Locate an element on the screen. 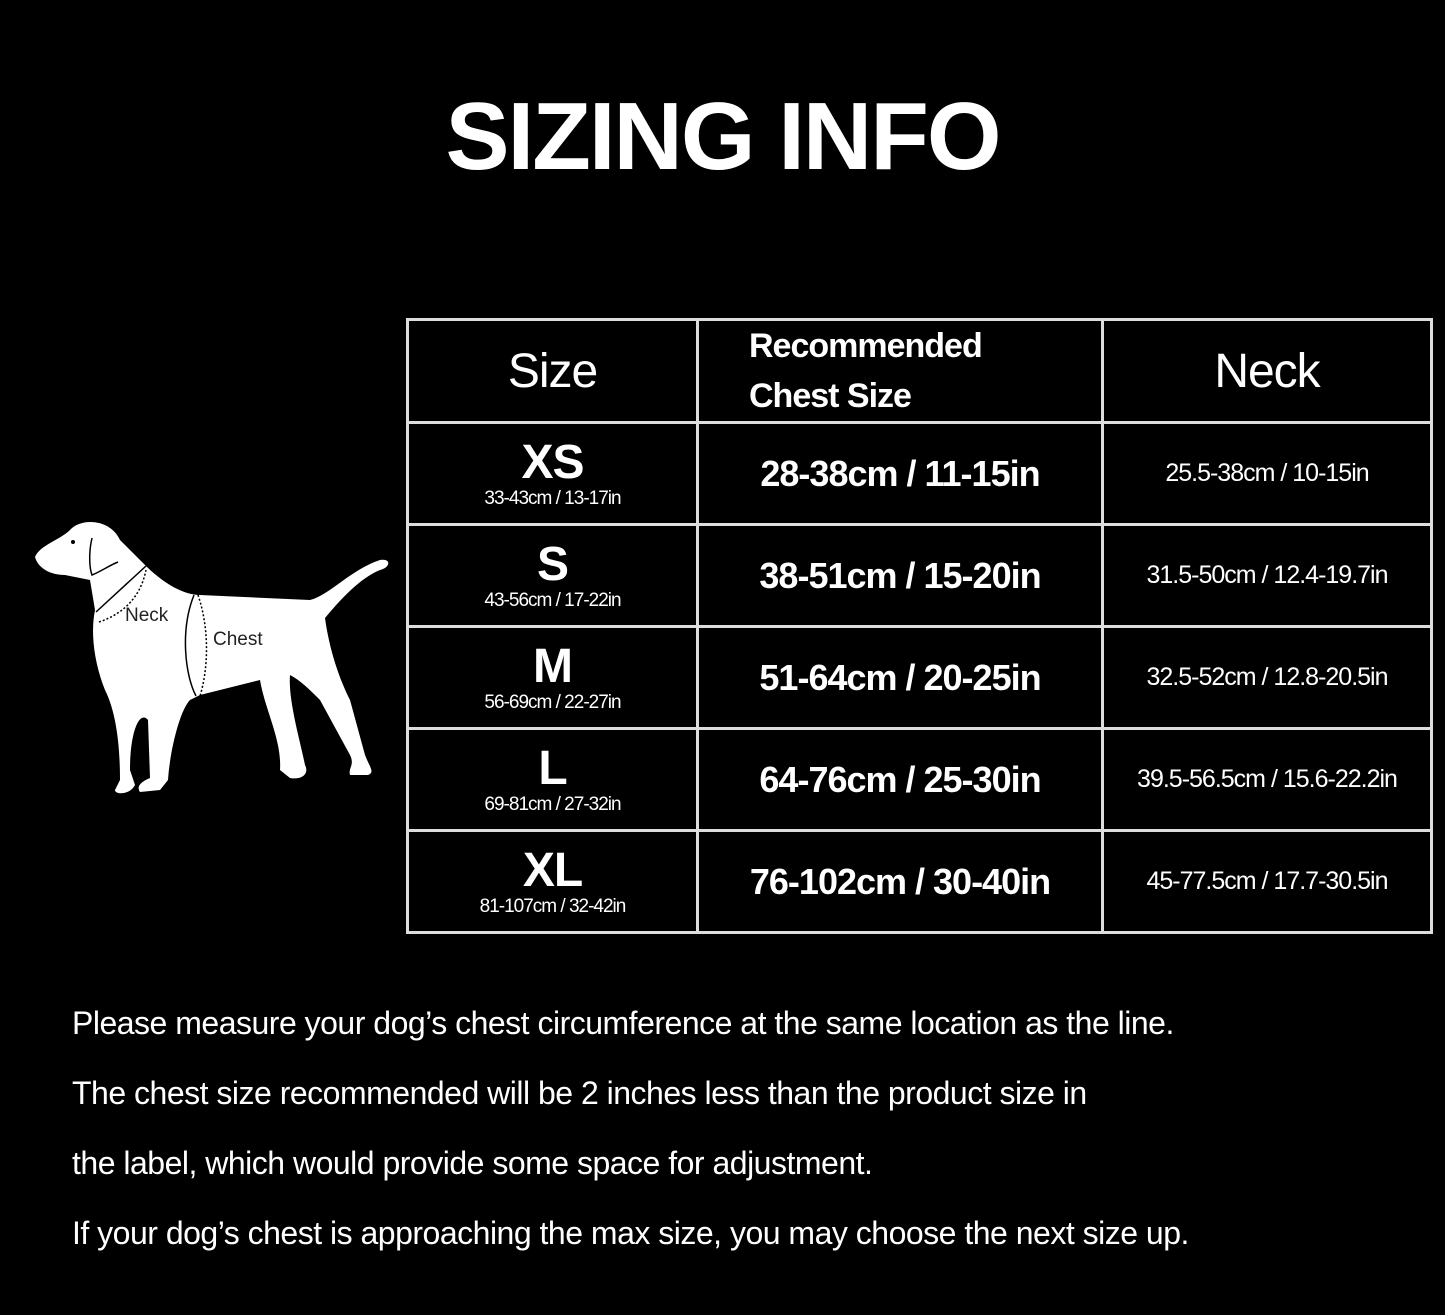 The height and width of the screenshot is (1315, 1445). size-range: 43-56cm / 17-22in is located at coordinates (552, 600).